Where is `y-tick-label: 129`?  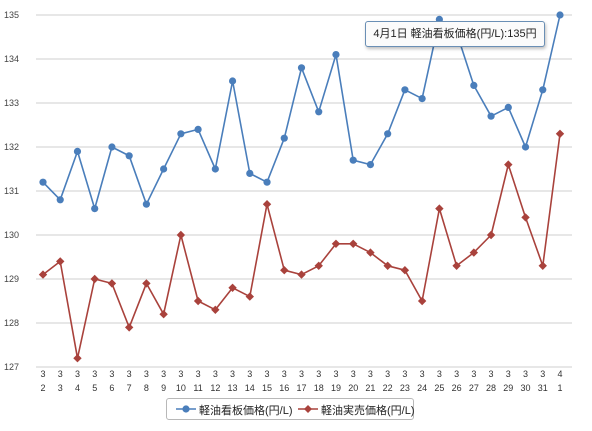 y-tick-label: 129 is located at coordinates (11, 279).